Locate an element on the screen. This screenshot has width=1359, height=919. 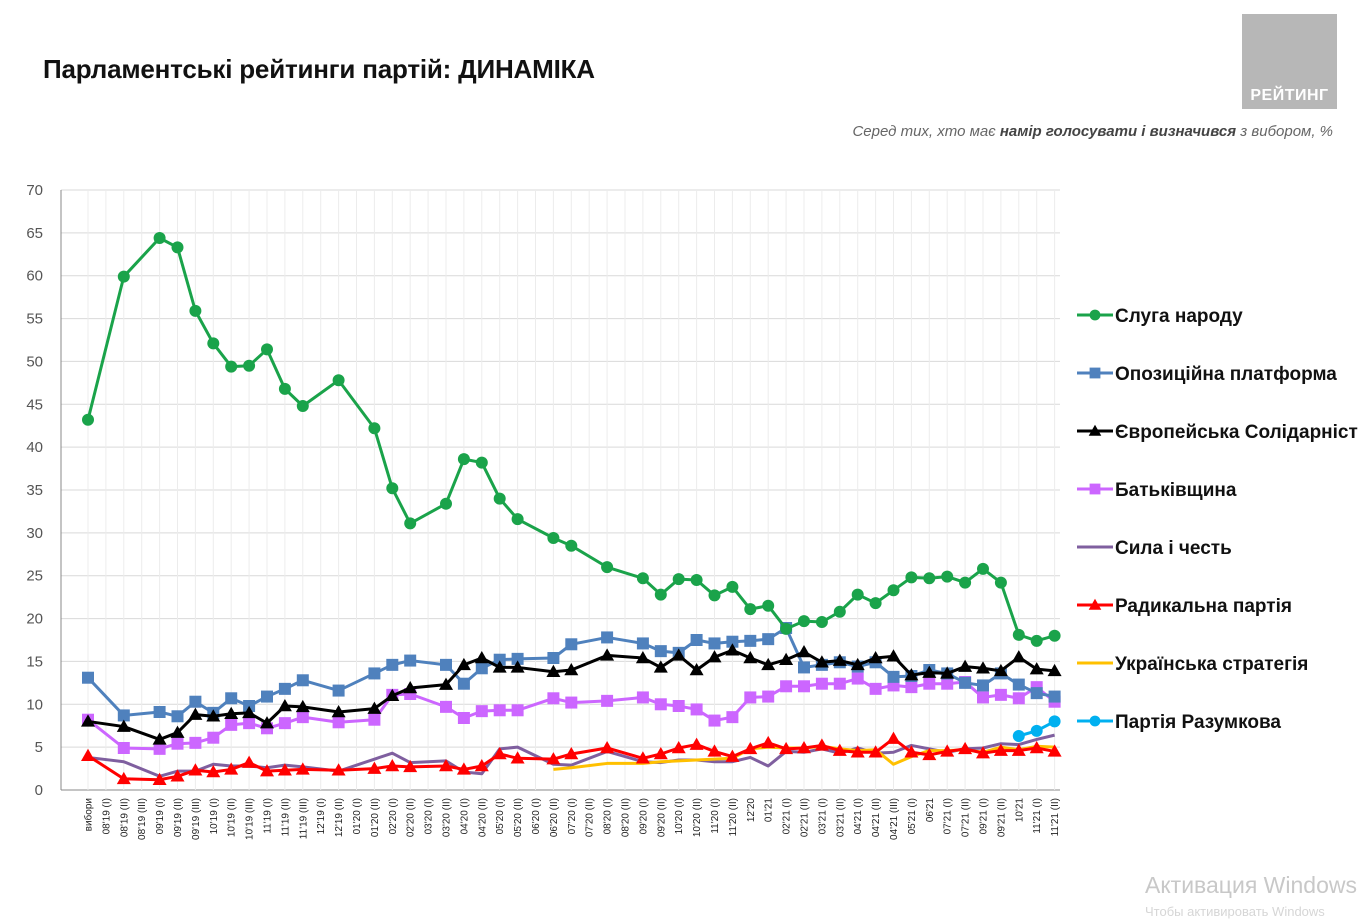
legend-item: Батьківщина is located at coordinates (1157, 490).